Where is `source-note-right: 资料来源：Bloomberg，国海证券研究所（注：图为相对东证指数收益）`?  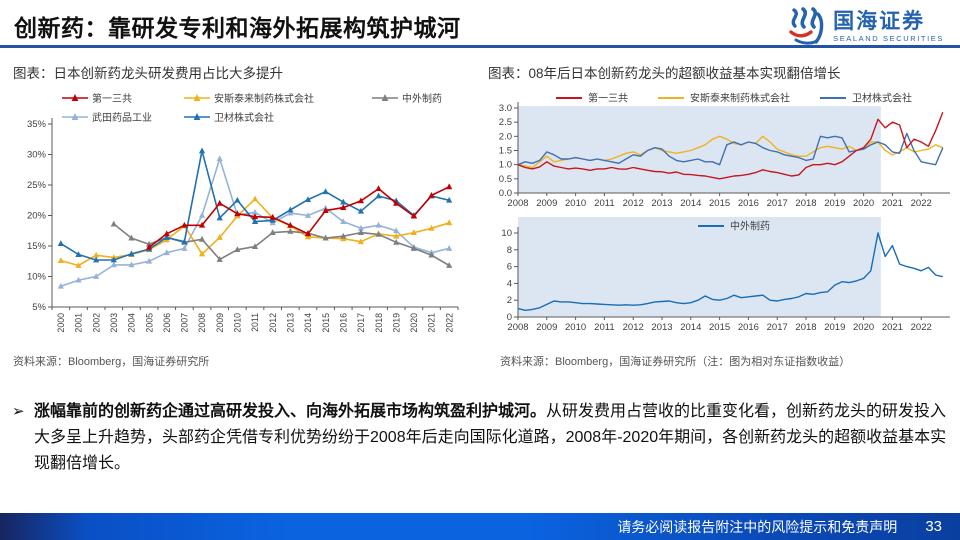
source-note-right: 资料来源：Bloomberg，国海证券研究所（注：图为相对东证指数收益） is located at coordinates (675, 362).